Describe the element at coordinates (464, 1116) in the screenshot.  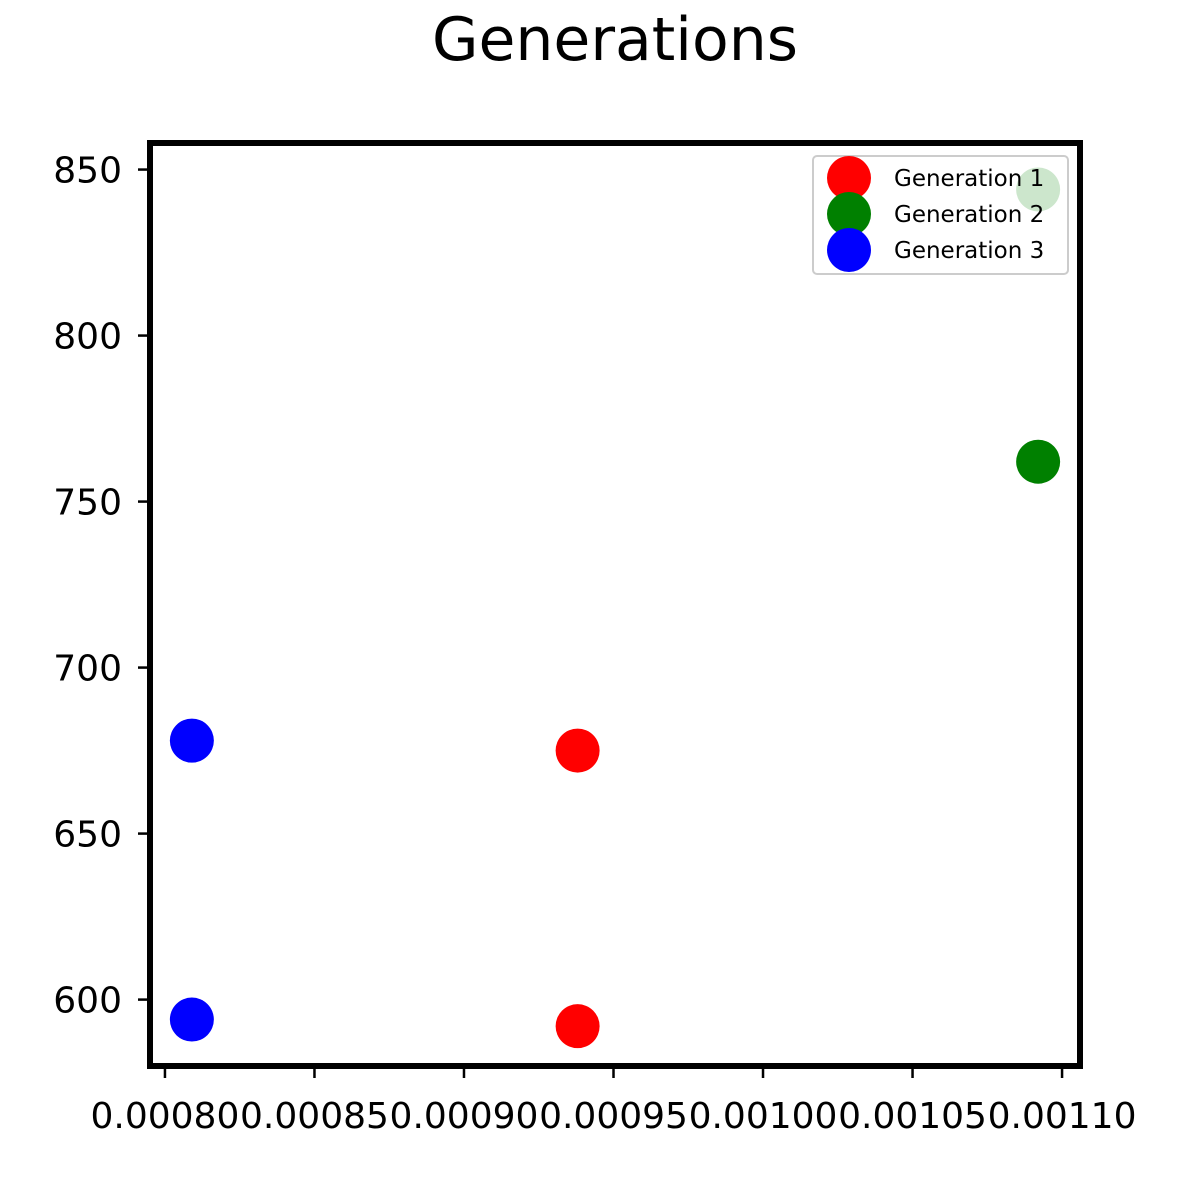
I see `x-tick-label: 0.00090` at that location.